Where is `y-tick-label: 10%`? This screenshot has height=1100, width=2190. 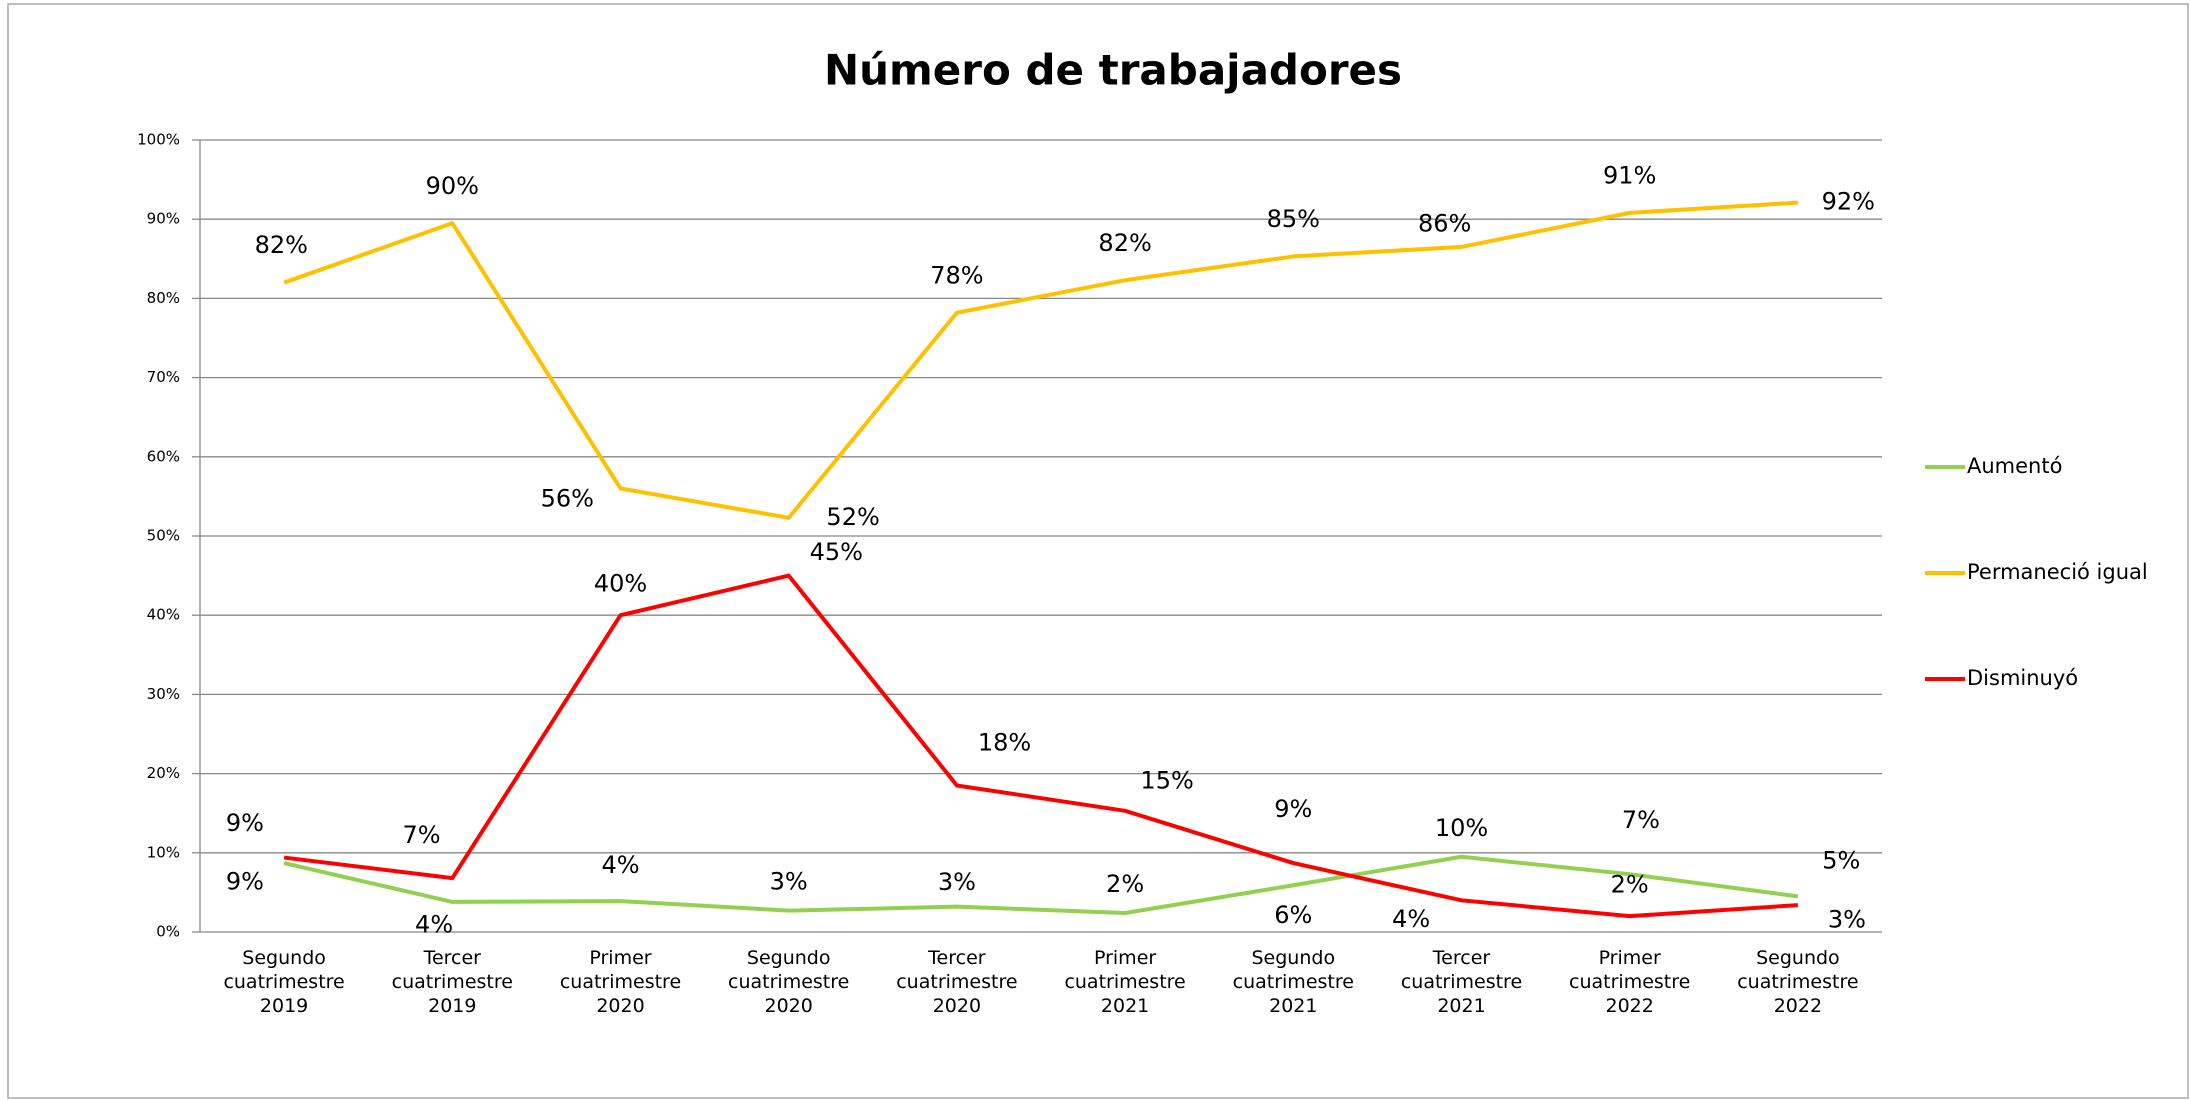
y-tick-label: 10% is located at coordinates (163, 852).